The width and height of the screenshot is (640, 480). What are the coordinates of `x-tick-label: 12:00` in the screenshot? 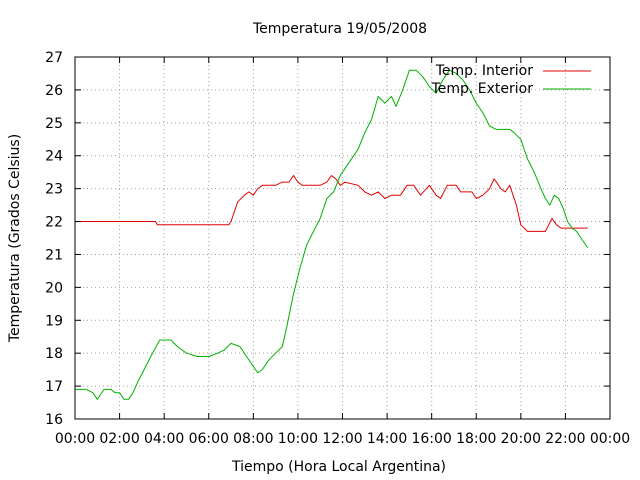 It's located at (342, 439).